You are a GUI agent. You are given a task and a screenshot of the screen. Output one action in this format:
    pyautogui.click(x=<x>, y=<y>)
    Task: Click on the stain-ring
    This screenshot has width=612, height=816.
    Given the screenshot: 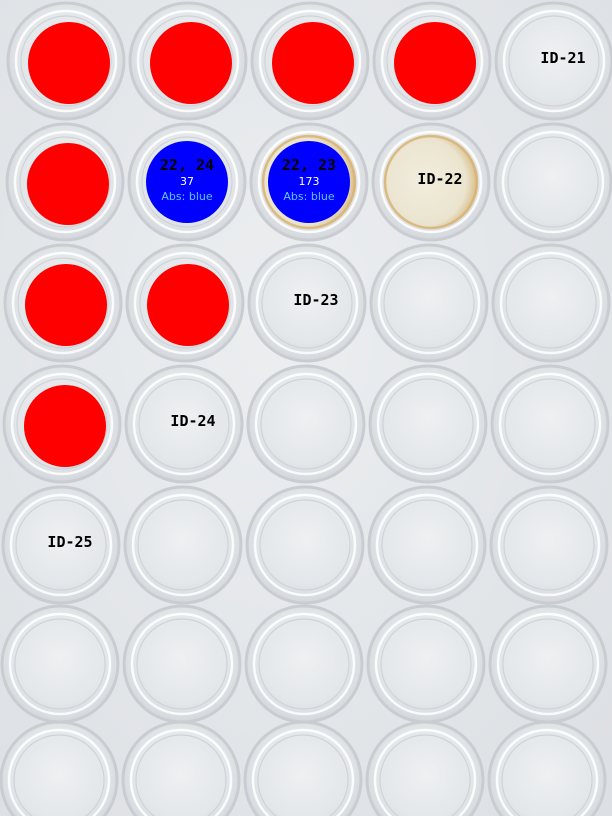 What is the action you would take?
    pyautogui.click(x=309, y=182)
    